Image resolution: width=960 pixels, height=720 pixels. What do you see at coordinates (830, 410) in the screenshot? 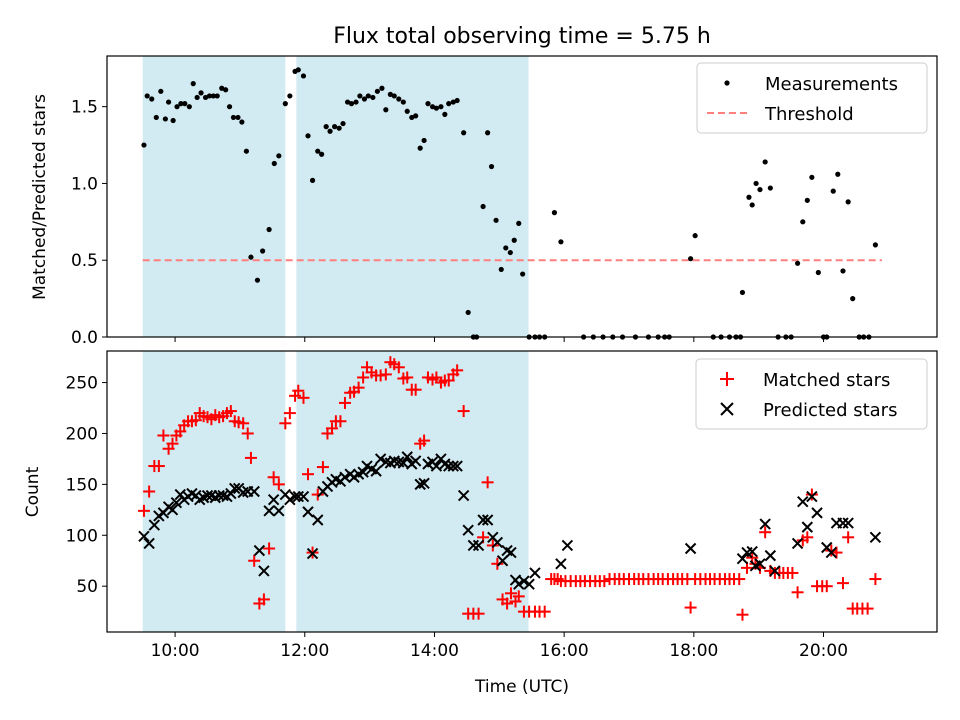
I see `legend-predicted-label: Predicted stars` at bounding box center [830, 410].